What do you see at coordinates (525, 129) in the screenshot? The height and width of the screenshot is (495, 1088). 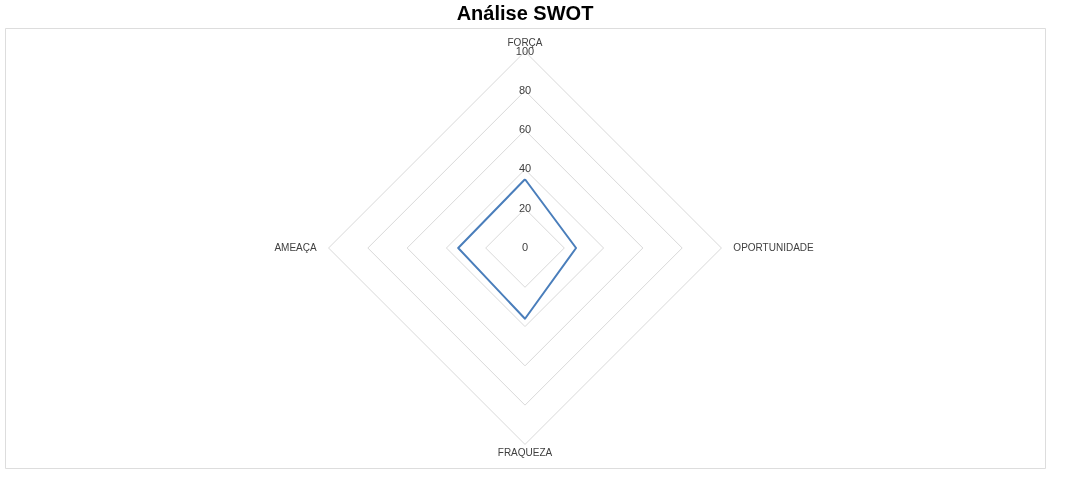 I see `y-tick-label: 60` at bounding box center [525, 129].